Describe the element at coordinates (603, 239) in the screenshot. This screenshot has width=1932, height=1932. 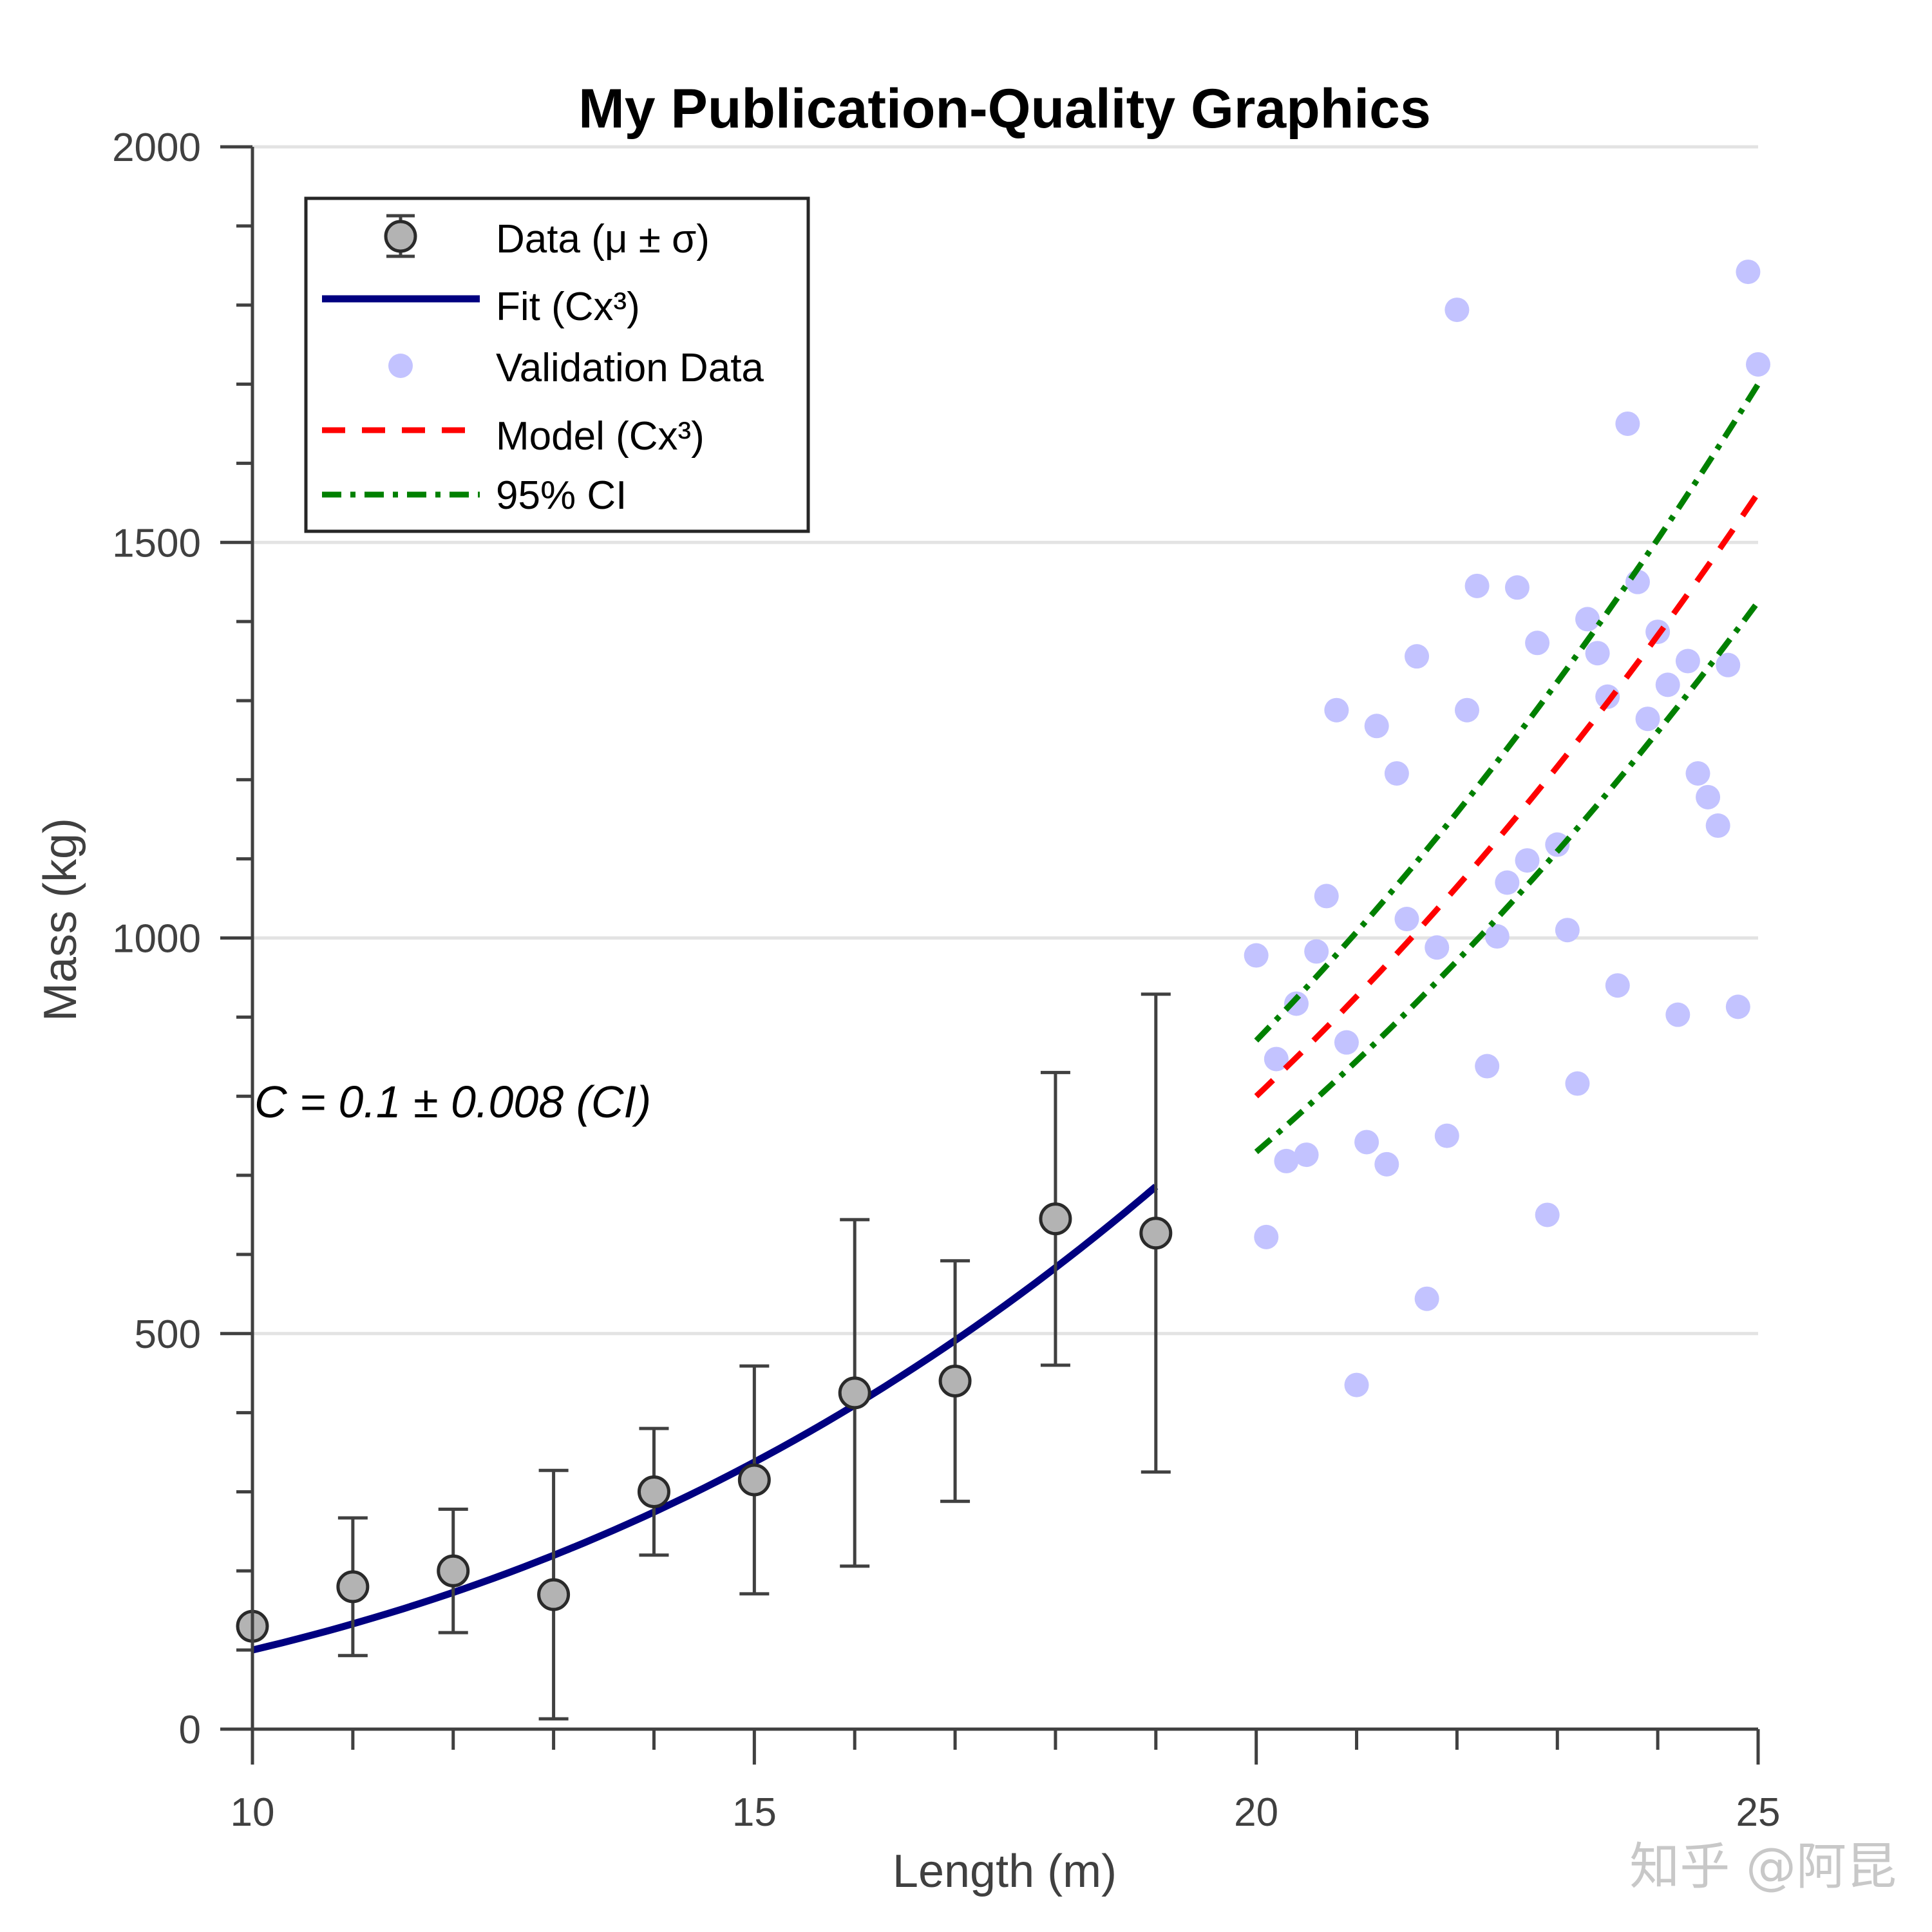
I see `legend-entry-data: Data (μ ± σ)` at that location.